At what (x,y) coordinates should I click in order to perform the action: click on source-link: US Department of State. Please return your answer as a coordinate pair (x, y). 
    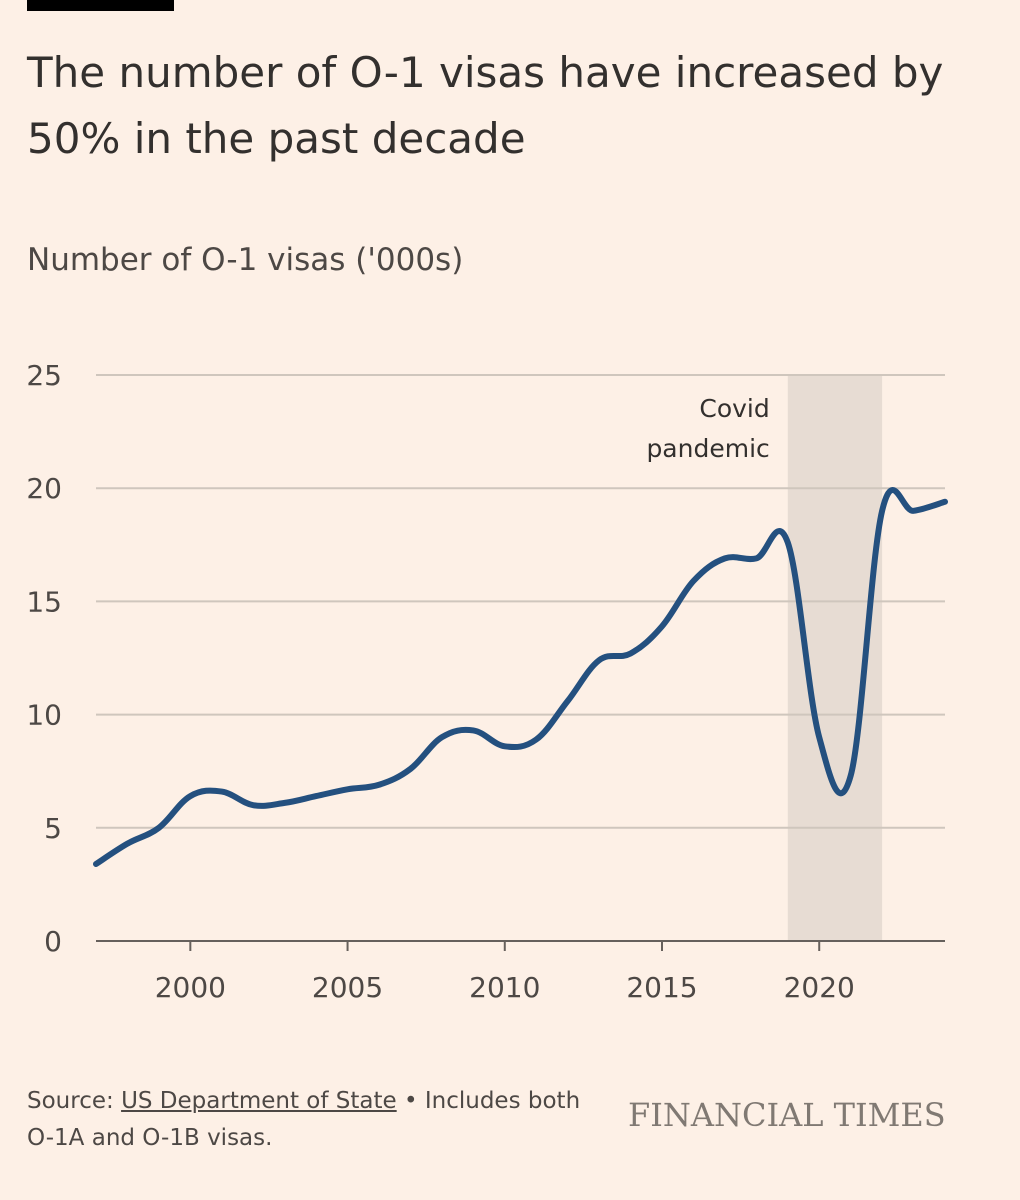
    Looking at the image, I should click on (259, 1101).